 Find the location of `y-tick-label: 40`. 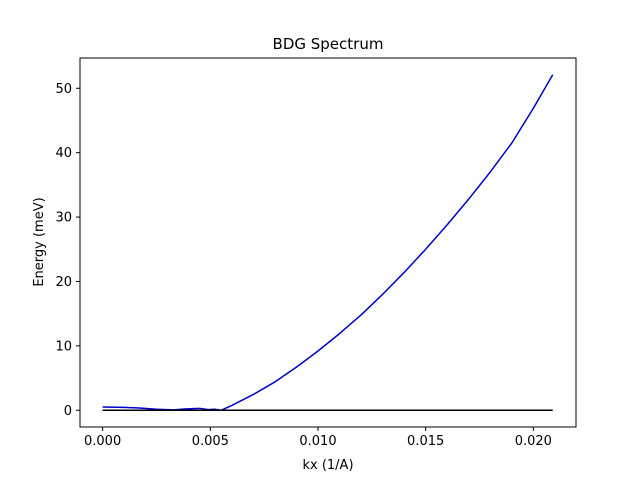

y-tick-label: 40 is located at coordinates (63, 153).